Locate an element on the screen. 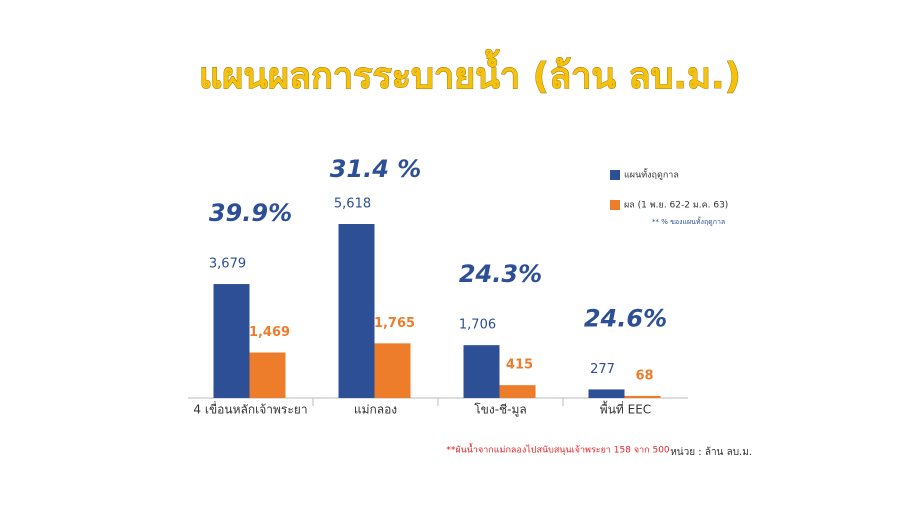 Image resolution: width=900 pixels, height=506 pixels. percent-annotation: 39.9% is located at coordinates (250, 213).